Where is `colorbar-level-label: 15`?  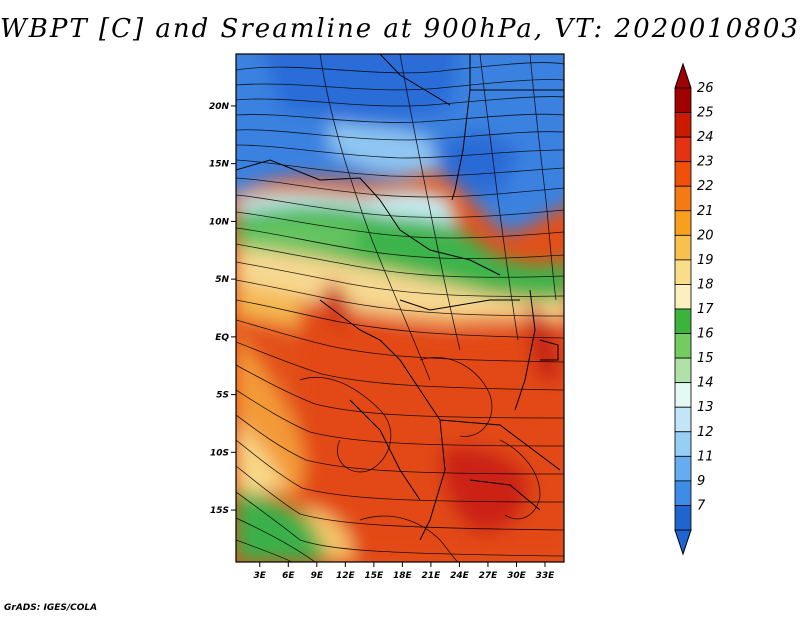
colorbar-level-label: 15 is located at coordinates (705, 358).